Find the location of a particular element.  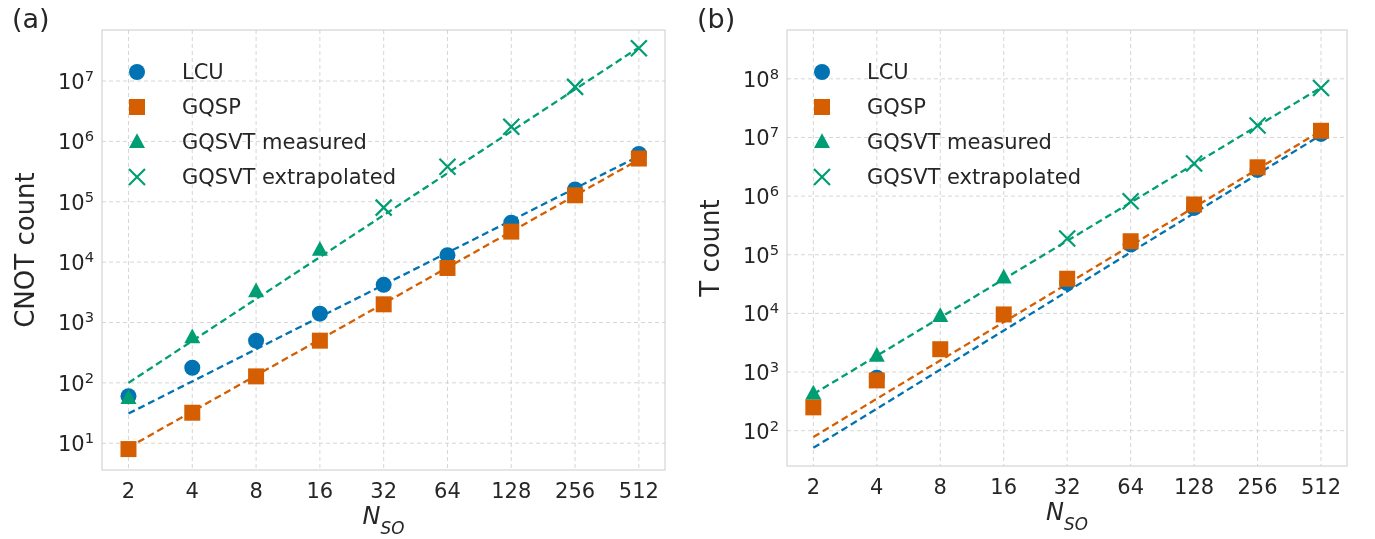

y-tick-label: 10$^{1}$ is located at coordinates (75, 442).